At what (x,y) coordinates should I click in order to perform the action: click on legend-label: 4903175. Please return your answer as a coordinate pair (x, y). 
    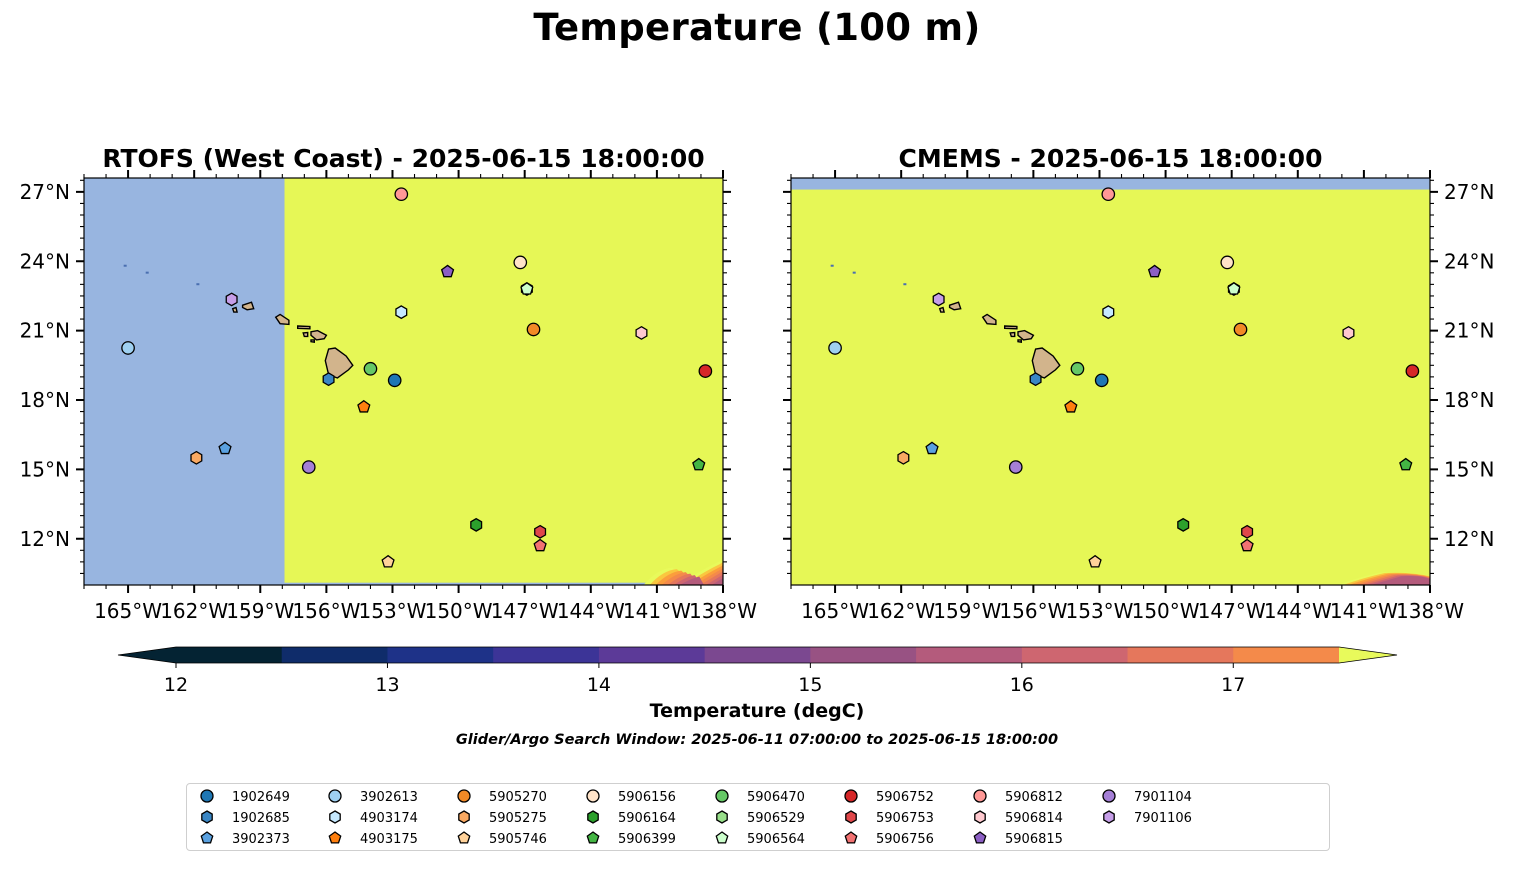
    Looking at the image, I should click on (389, 839).